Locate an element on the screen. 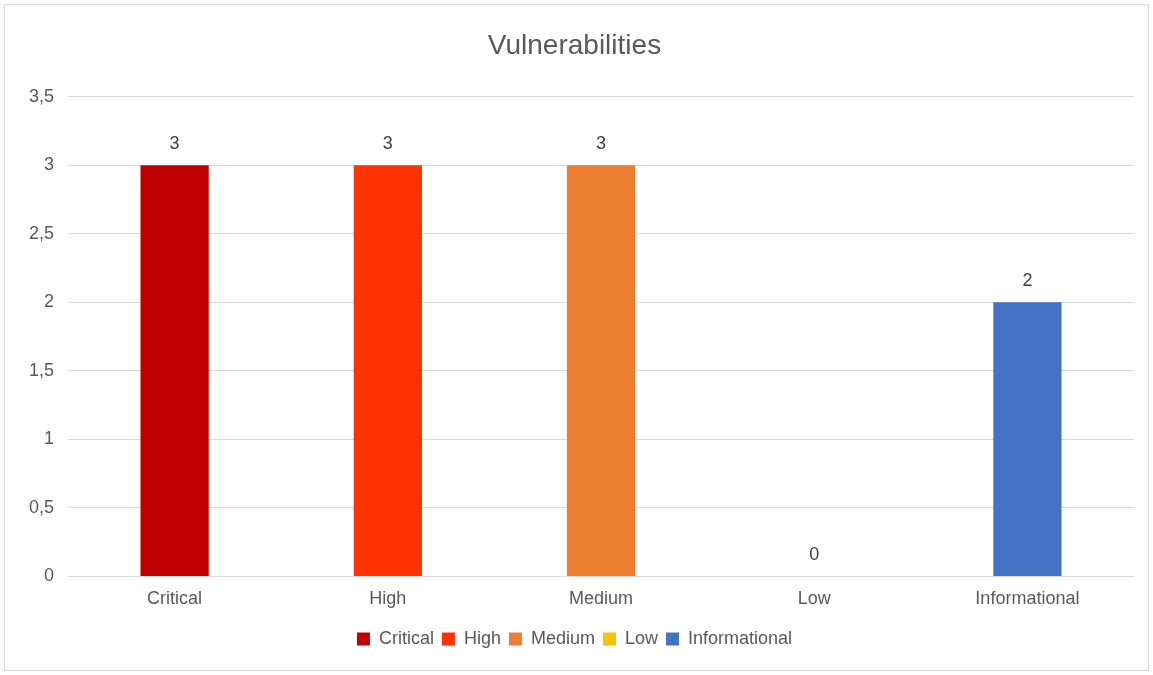 Image resolution: width=1153 pixels, height=675 pixels. y-tick-label: 2,5 is located at coordinates (41, 232).